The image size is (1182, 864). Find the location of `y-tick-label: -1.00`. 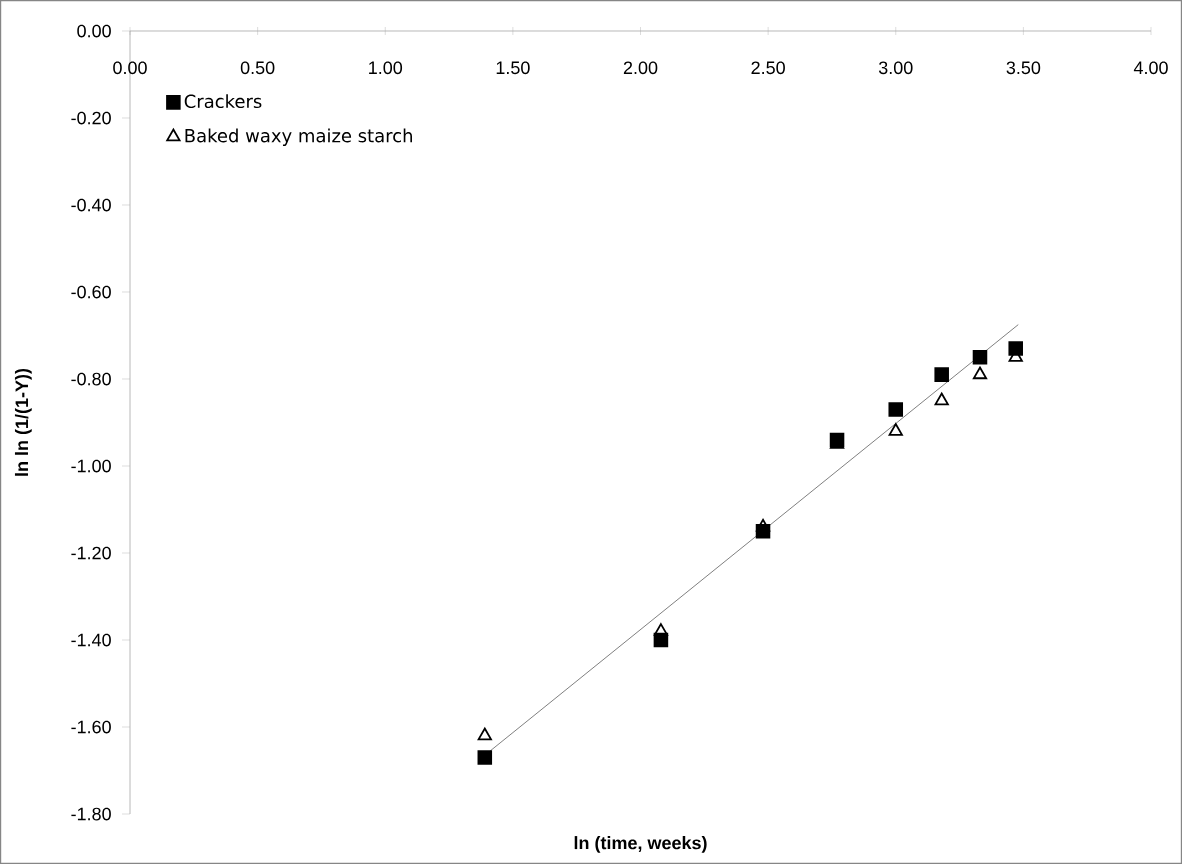

y-tick-label: -1.00 is located at coordinates (91, 466).